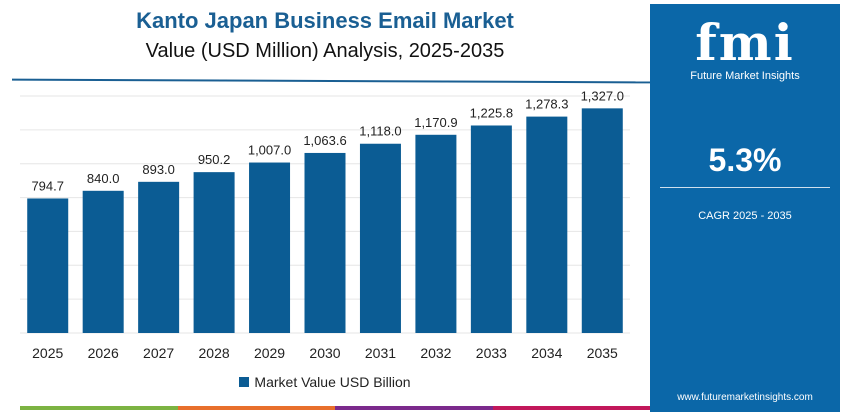  Describe the element at coordinates (745, 76) in the screenshot. I see `logo-subtitle: Future Market Insights` at that location.